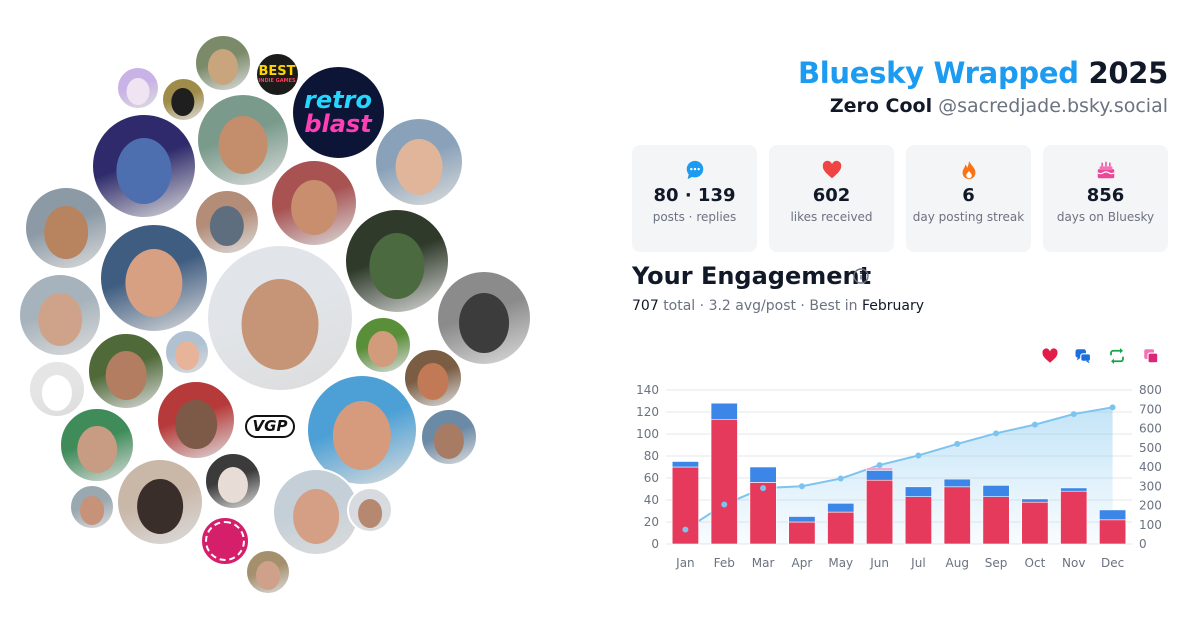  I want to click on pink-badge-logo, so click(225, 541).